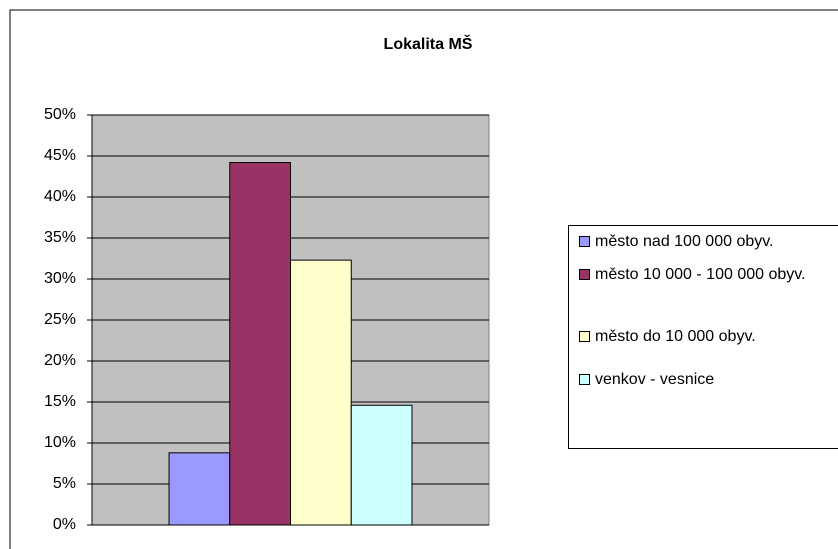 This screenshot has width=838, height=549. What do you see at coordinates (60, 237) in the screenshot?
I see `y-tick-label: 35%` at bounding box center [60, 237].